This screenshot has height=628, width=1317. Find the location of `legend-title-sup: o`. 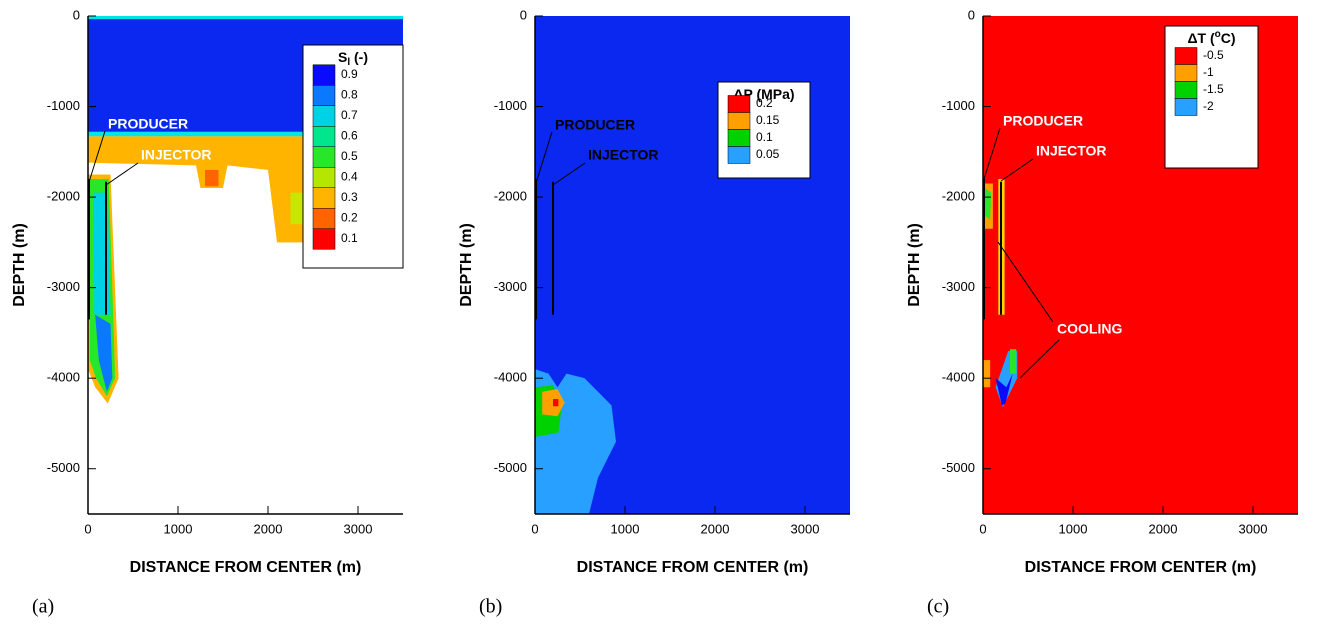

legend-title-sup: o is located at coordinates (1218, 34).